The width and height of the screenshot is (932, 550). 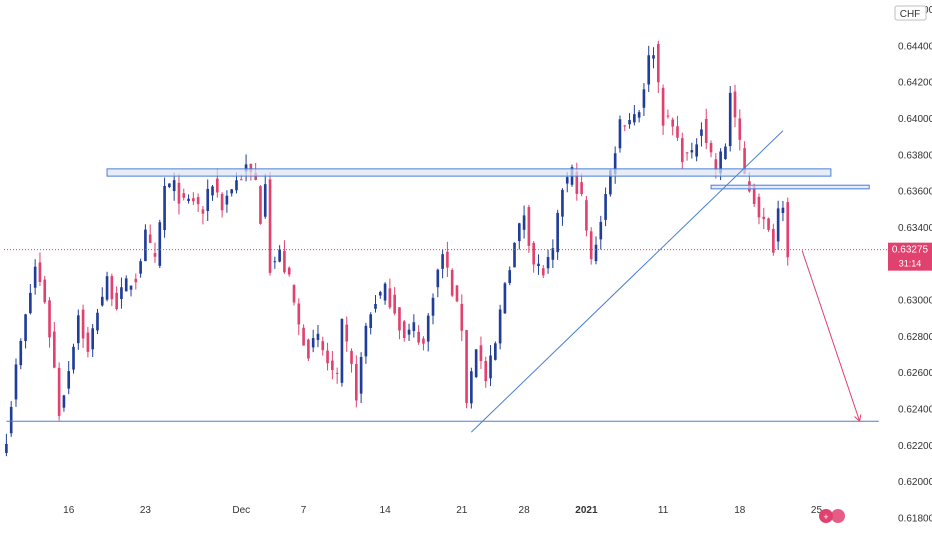 What do you see at coordinates (442, 510) in the screenshot?
I see `time-axis: 16 23 Dec 7 14 21 28 2021 11 18 25` at bounding box center [442, 510].